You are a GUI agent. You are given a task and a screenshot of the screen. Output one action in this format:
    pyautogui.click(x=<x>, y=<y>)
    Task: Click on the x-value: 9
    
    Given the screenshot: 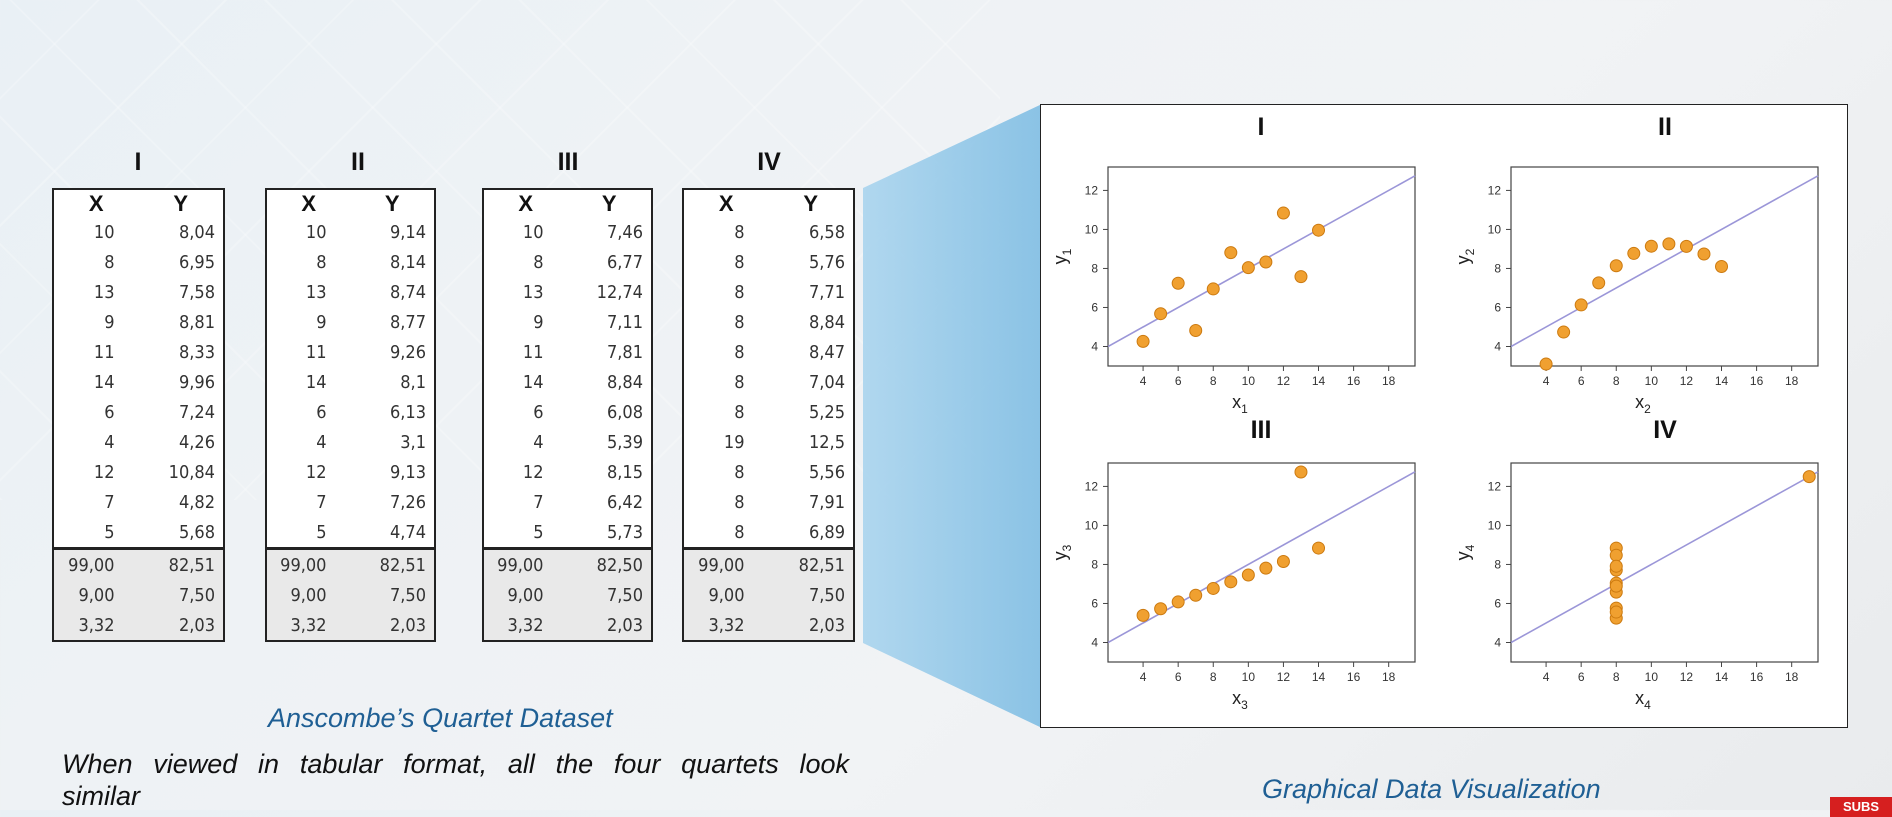 What is the action you would take?
    pyautogui.click(x=321, y=322)
    